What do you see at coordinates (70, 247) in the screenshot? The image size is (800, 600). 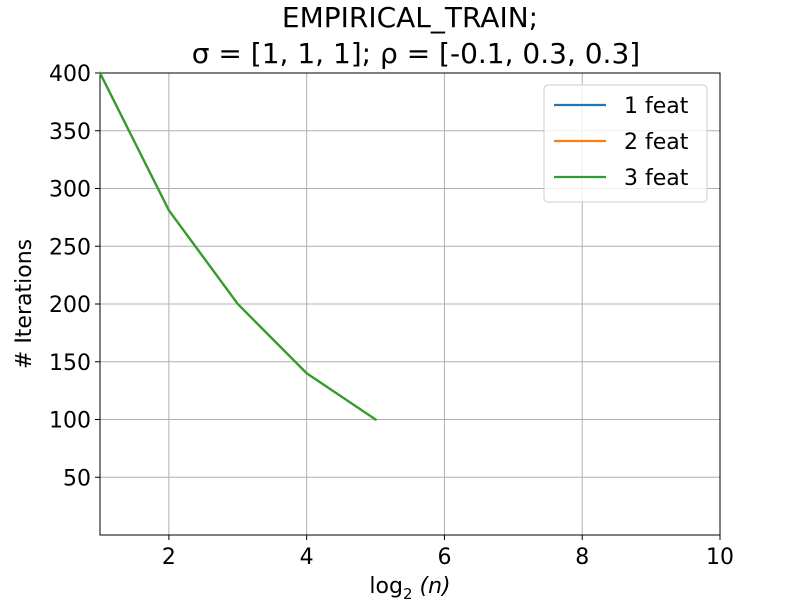 I see `y-tick-label: 250` at bounding box center [70, 247].